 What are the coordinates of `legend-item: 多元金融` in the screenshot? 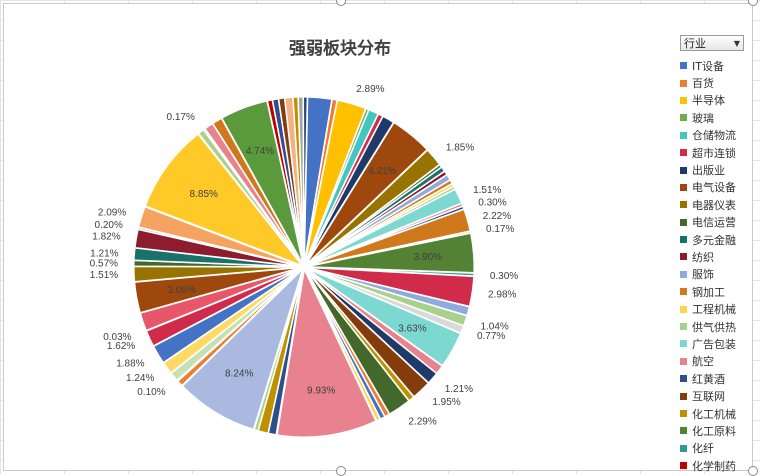 It's located at (716, 239).